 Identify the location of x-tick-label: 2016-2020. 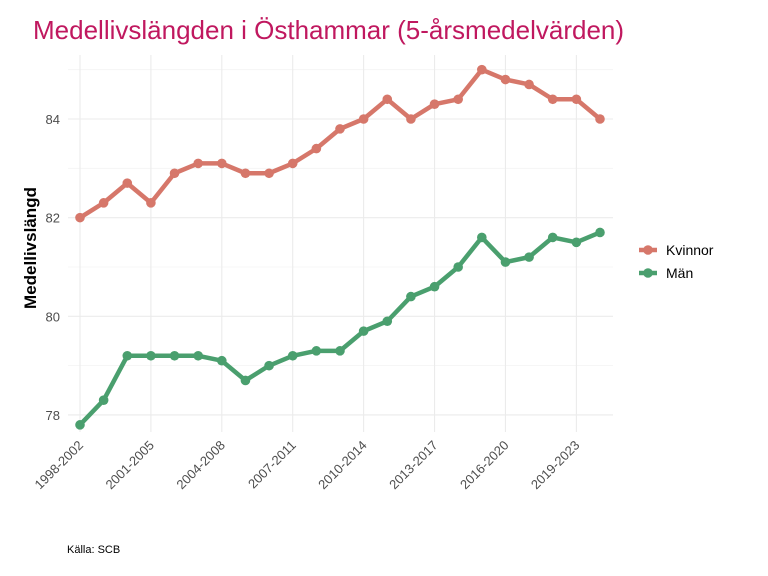
(484, 465).